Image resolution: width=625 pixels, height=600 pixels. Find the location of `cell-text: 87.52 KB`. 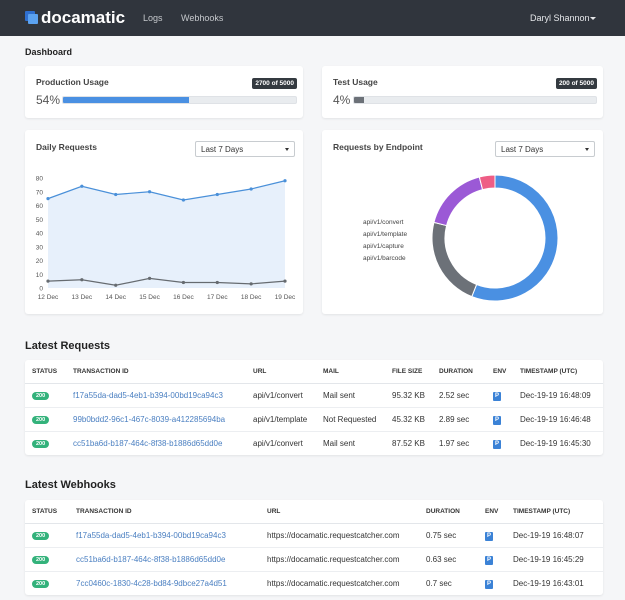

cell-text: 87.52 KB is located at coordinates (408, 443).